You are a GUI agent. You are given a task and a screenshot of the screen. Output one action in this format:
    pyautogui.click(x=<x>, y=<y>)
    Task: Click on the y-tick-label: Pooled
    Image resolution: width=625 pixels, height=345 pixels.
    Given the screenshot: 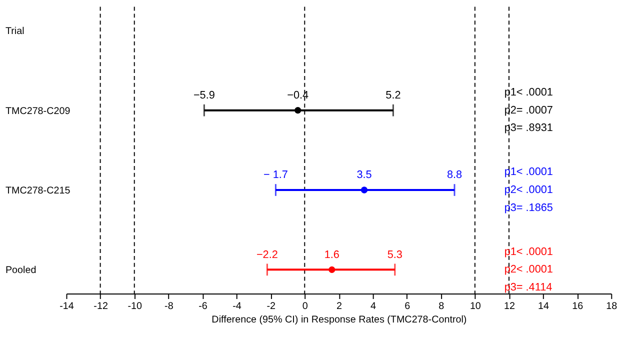 What is the action you would take?
    pyautogui.click(x=20, y=270)
    